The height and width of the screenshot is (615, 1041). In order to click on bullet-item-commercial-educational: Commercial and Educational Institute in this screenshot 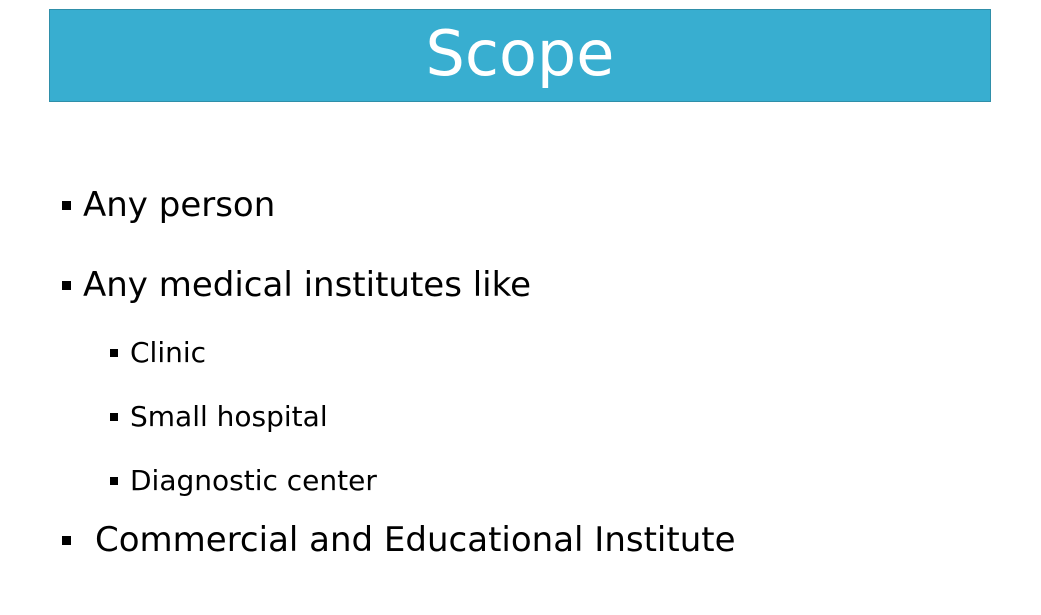, I will do `click(399, 540)`.